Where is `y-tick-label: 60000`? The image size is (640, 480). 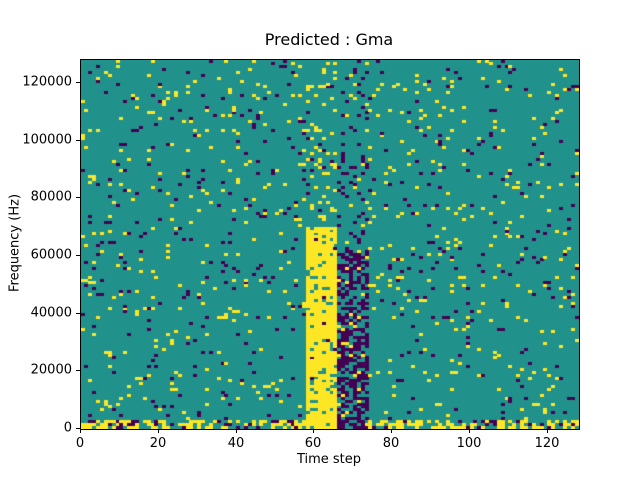 y-tick-label: 60000 is located at coordinates (51, 255).